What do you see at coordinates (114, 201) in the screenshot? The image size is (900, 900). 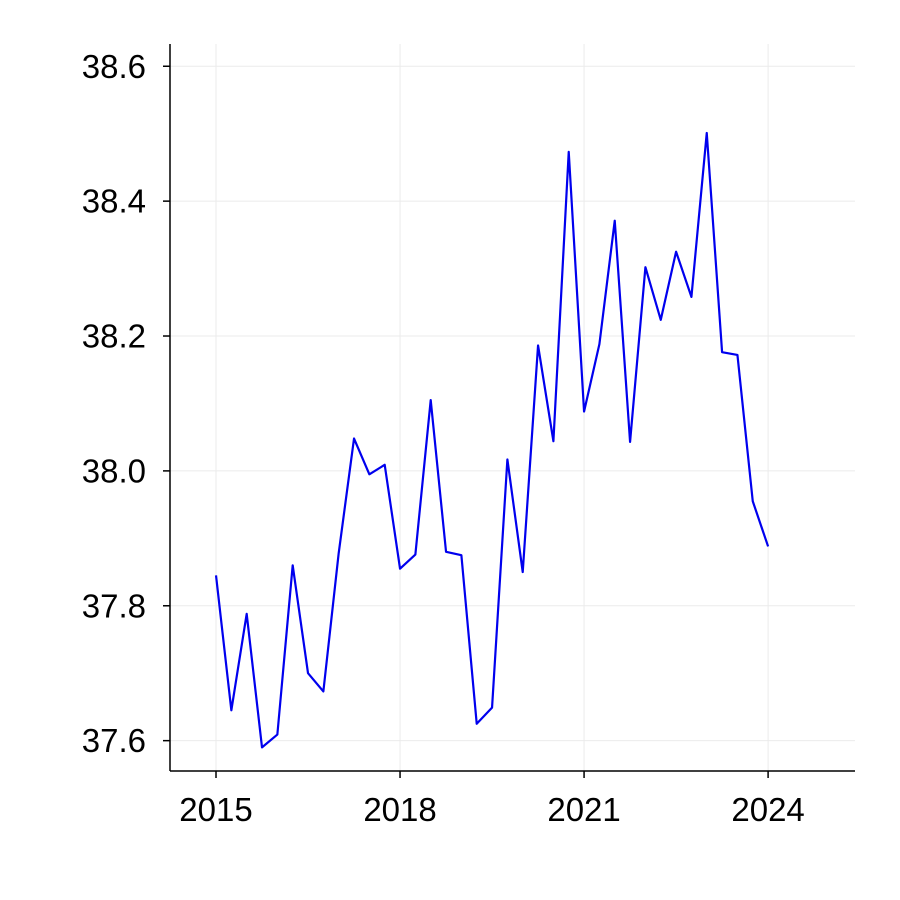 I see `y-tick-label: 38.4` at bounding box center [114, 201].